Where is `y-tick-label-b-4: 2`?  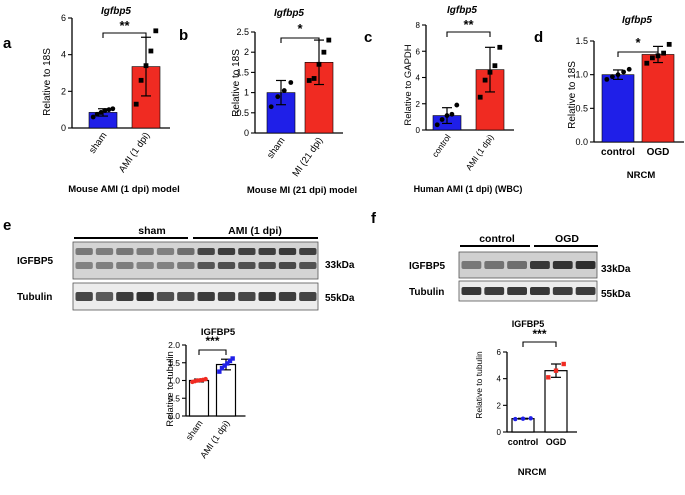 y-tick-label-b-4: 2 is located at coordinates (246, 52).